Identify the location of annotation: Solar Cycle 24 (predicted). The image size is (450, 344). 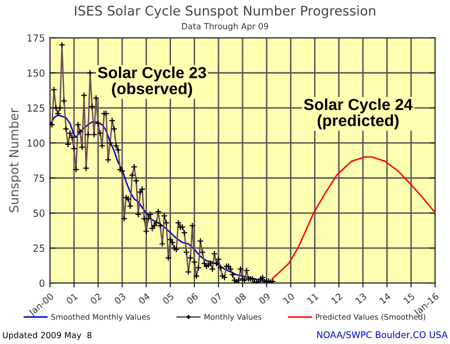
(358, 114).